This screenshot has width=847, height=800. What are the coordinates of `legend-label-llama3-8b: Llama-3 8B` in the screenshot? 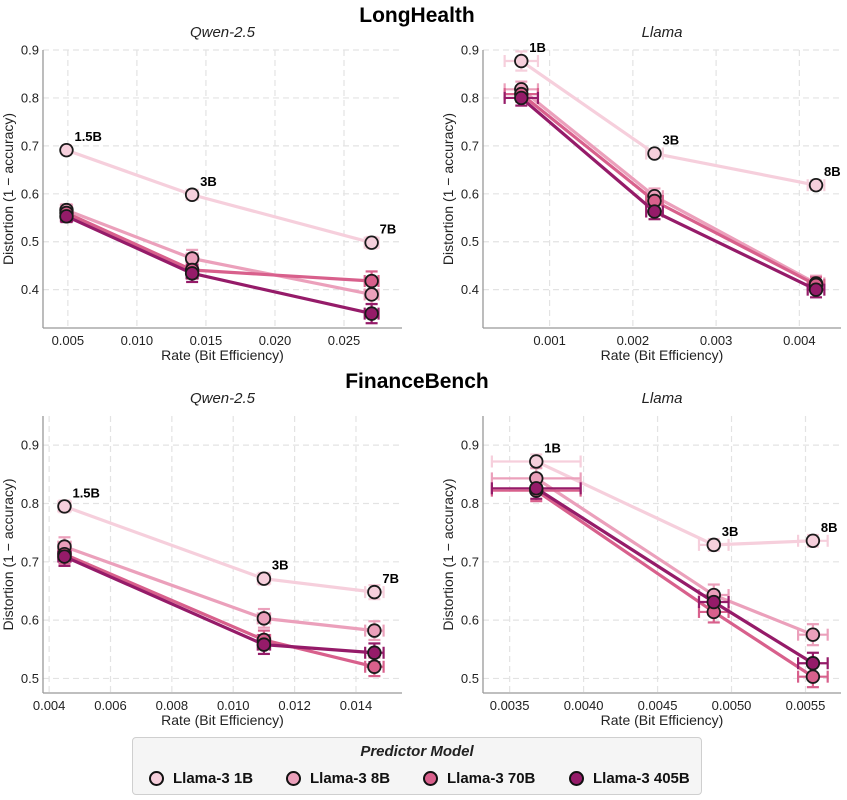 It's located at (350, 778).